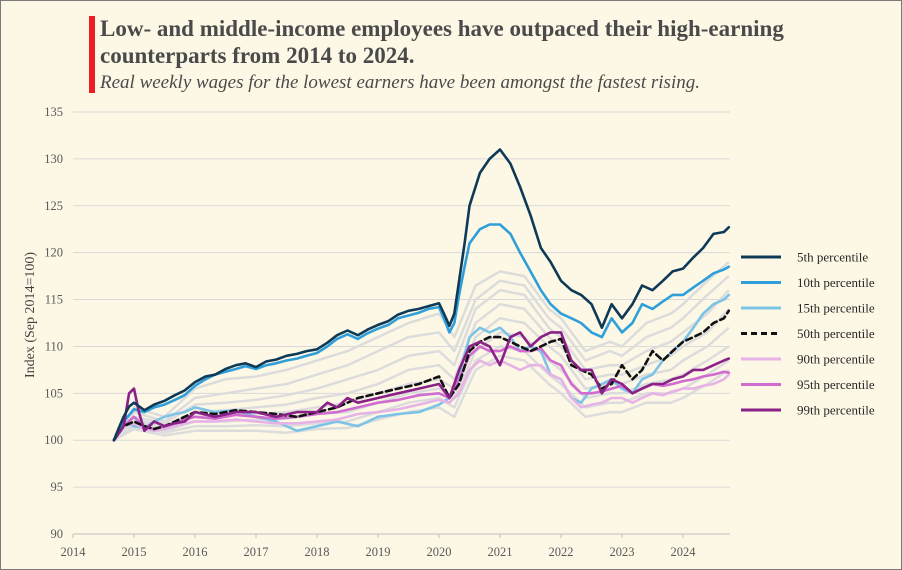  I want to click on series-line-99th-percentile, so click(421, 386).